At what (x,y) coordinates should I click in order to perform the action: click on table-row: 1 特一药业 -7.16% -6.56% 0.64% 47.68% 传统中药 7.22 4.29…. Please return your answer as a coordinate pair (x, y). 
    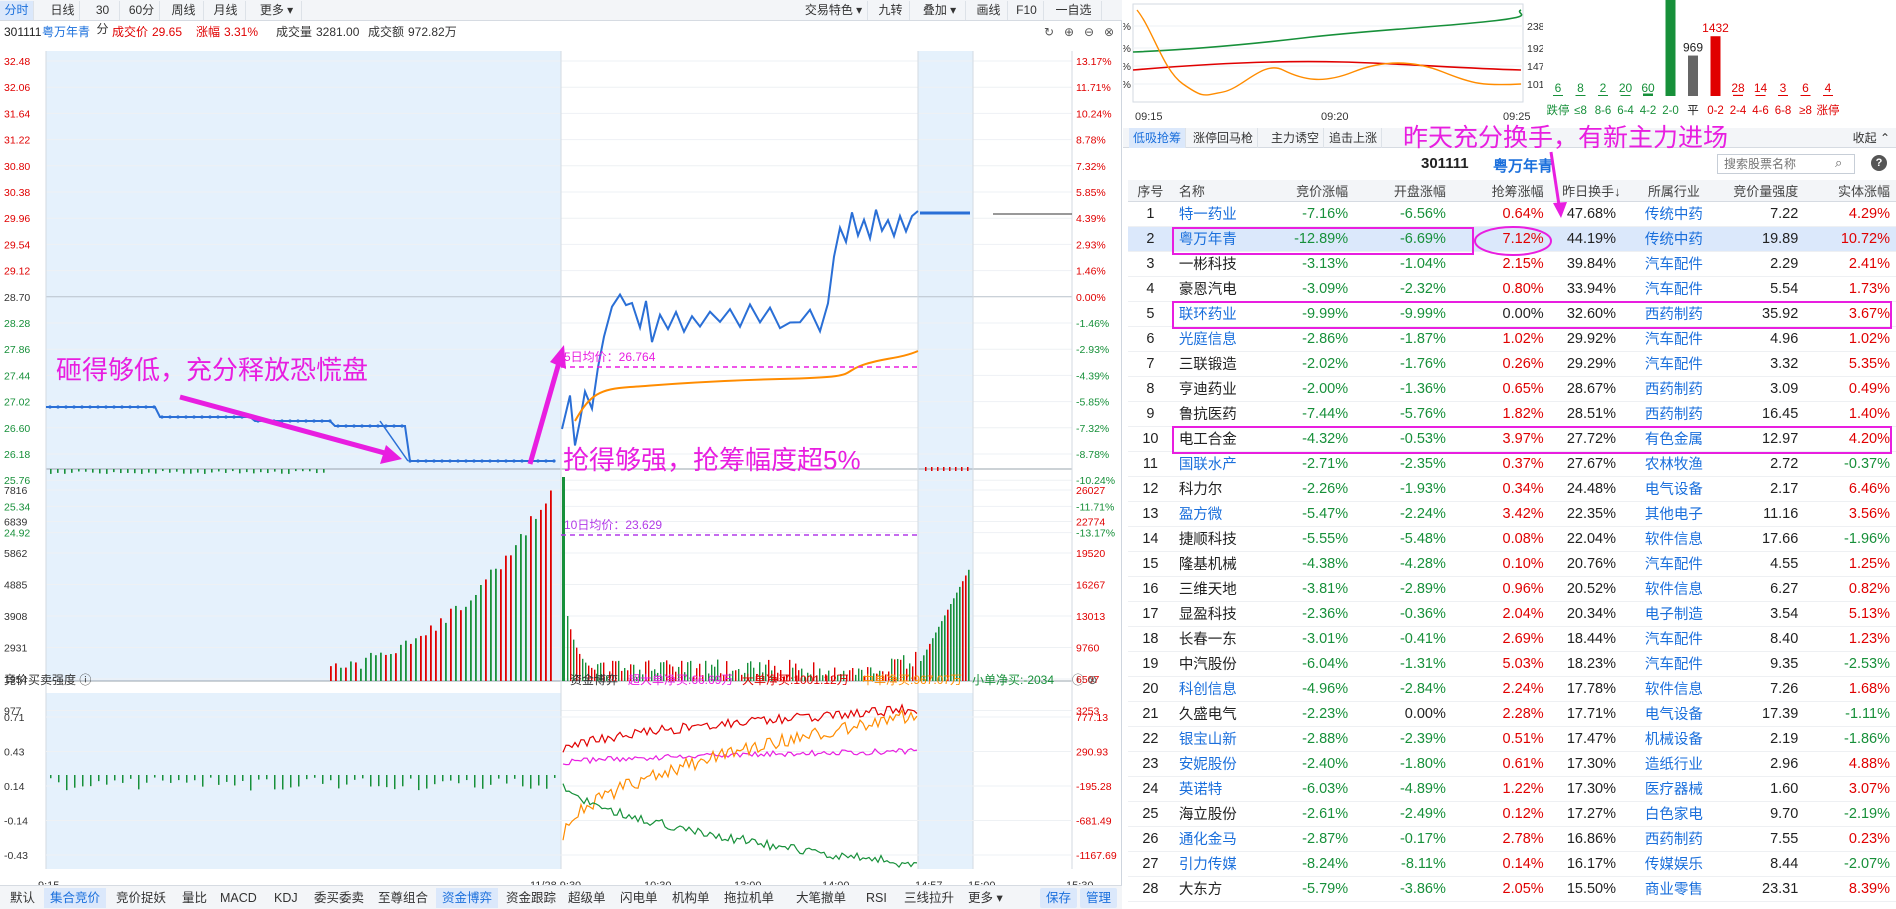
    Looking at the image, I should click on (1512, 213).